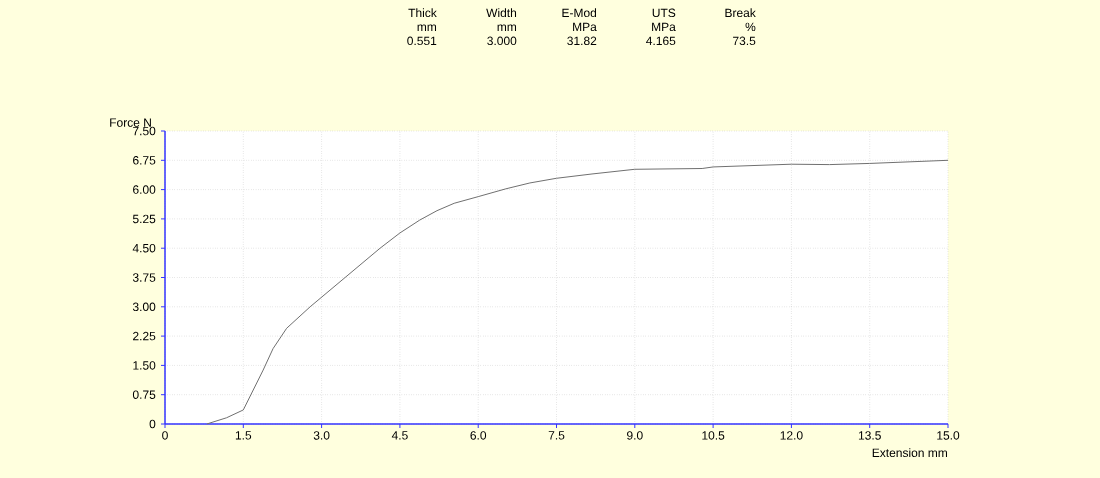 The height and width of the screenshot is (478, 1100). I want to click on y-tick-label: 6.00, so click(144, 189).